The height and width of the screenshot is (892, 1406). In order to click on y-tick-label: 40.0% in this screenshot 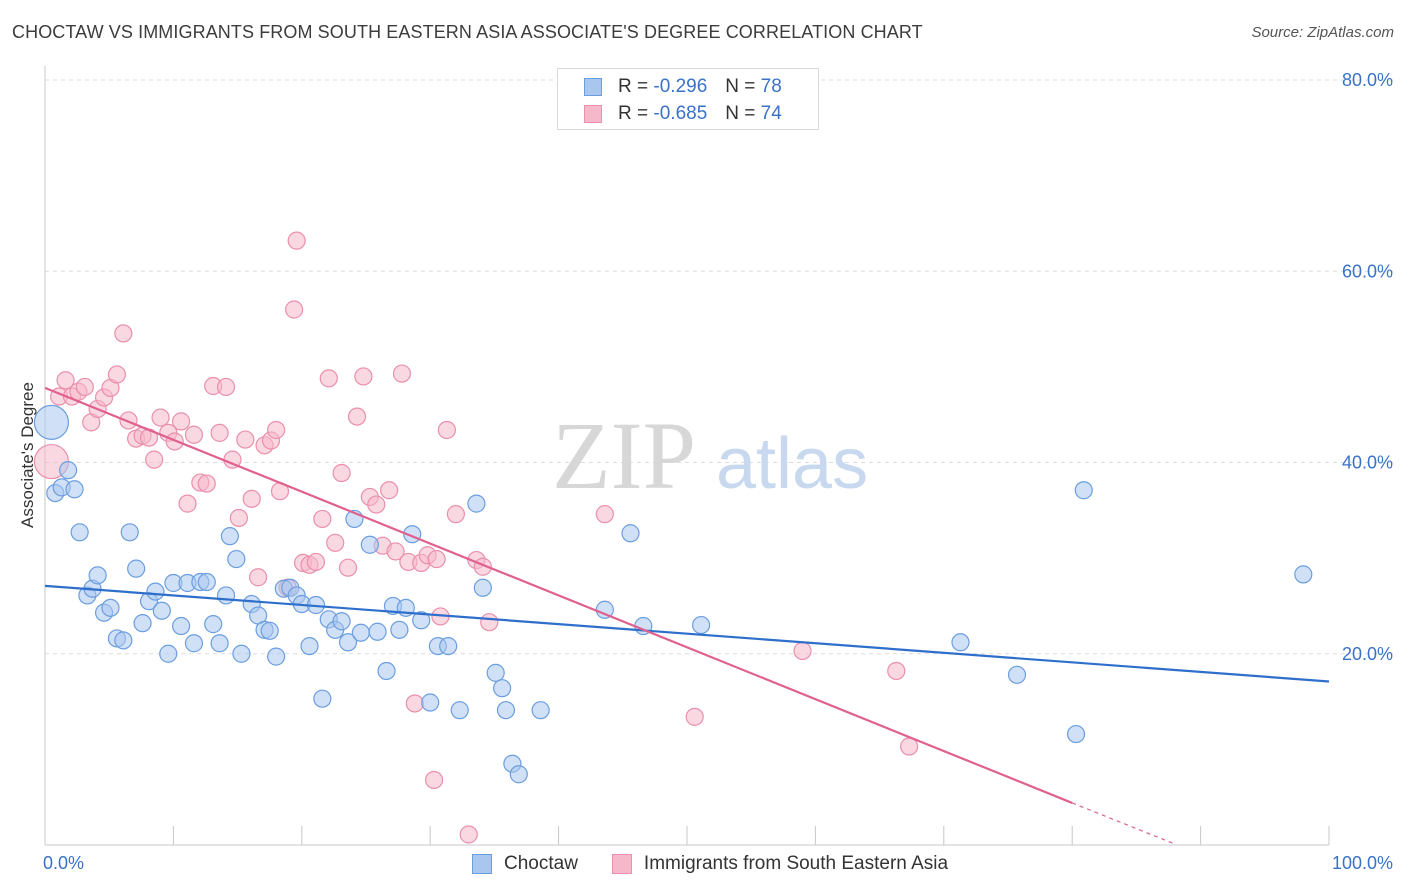, I will do `click(1367, 463)`.